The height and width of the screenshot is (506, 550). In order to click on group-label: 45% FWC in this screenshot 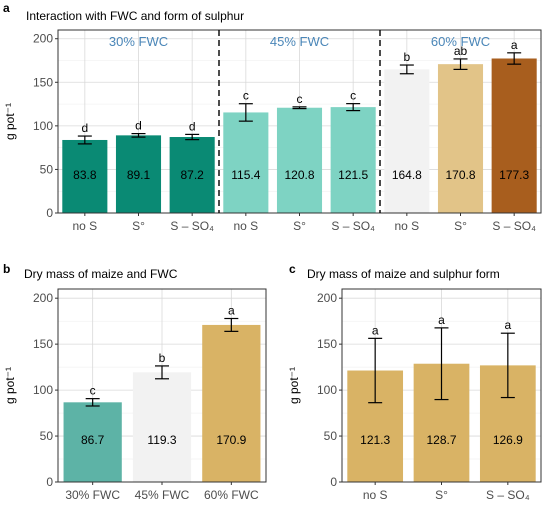, I will do `click(299, 41)`.